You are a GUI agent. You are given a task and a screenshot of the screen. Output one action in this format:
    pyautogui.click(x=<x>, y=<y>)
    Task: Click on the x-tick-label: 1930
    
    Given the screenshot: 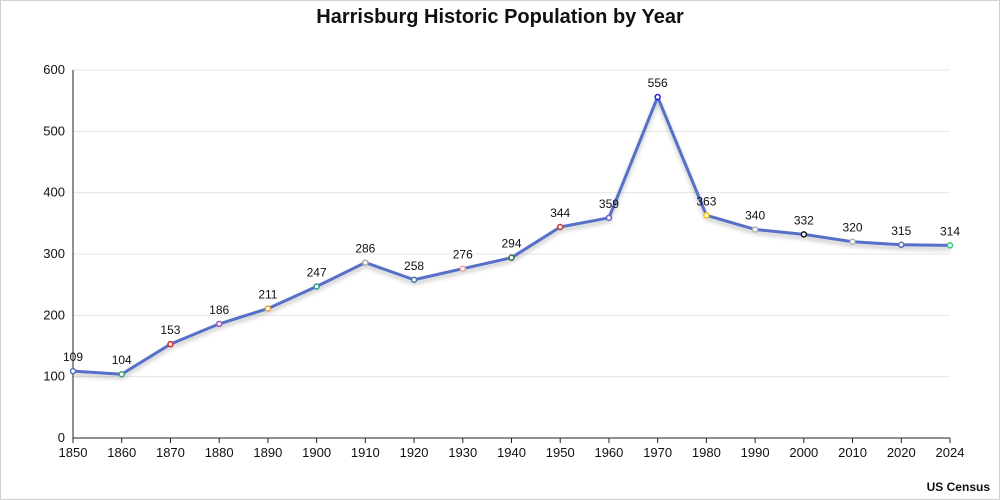 What is the action you would take?
    pyautogui.click(x=462, y=452)
    